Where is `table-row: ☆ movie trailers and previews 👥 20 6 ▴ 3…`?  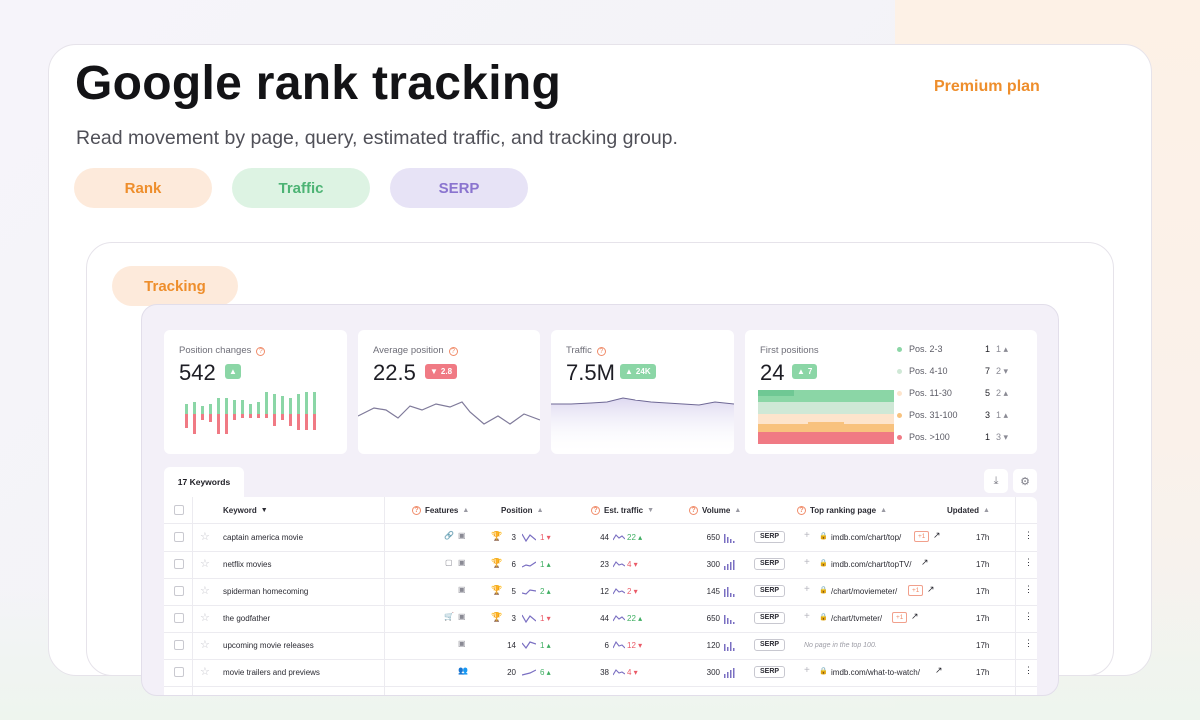
table-row: ☆ movie trailers and previews 👥 20 6 ▴ 3… is located at coordinates (600, 672).